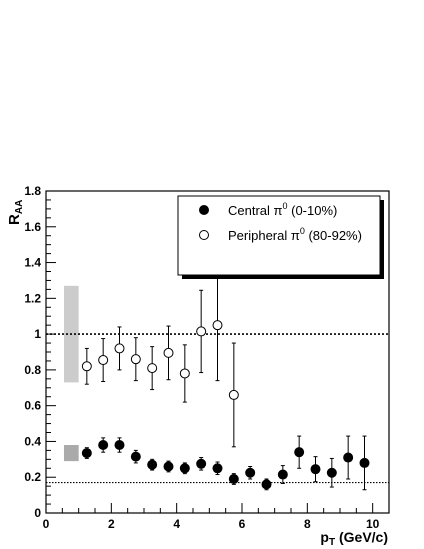 Image resolution: width=424 pixels, height=549 pixels. Describe the element at coordinates (204, 235) in the screenshot. I see `legend-marker-peripheral` at that location.